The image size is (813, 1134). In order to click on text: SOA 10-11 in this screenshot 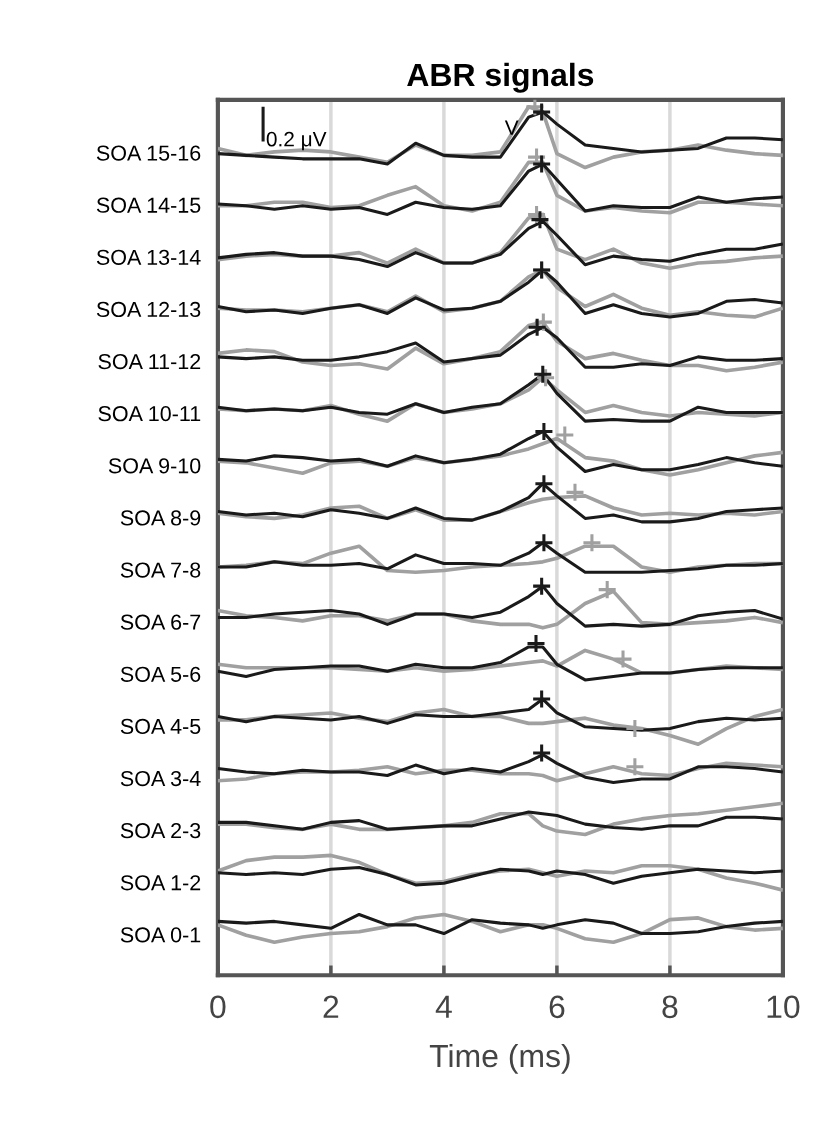, I will do `click(149, 414)`.